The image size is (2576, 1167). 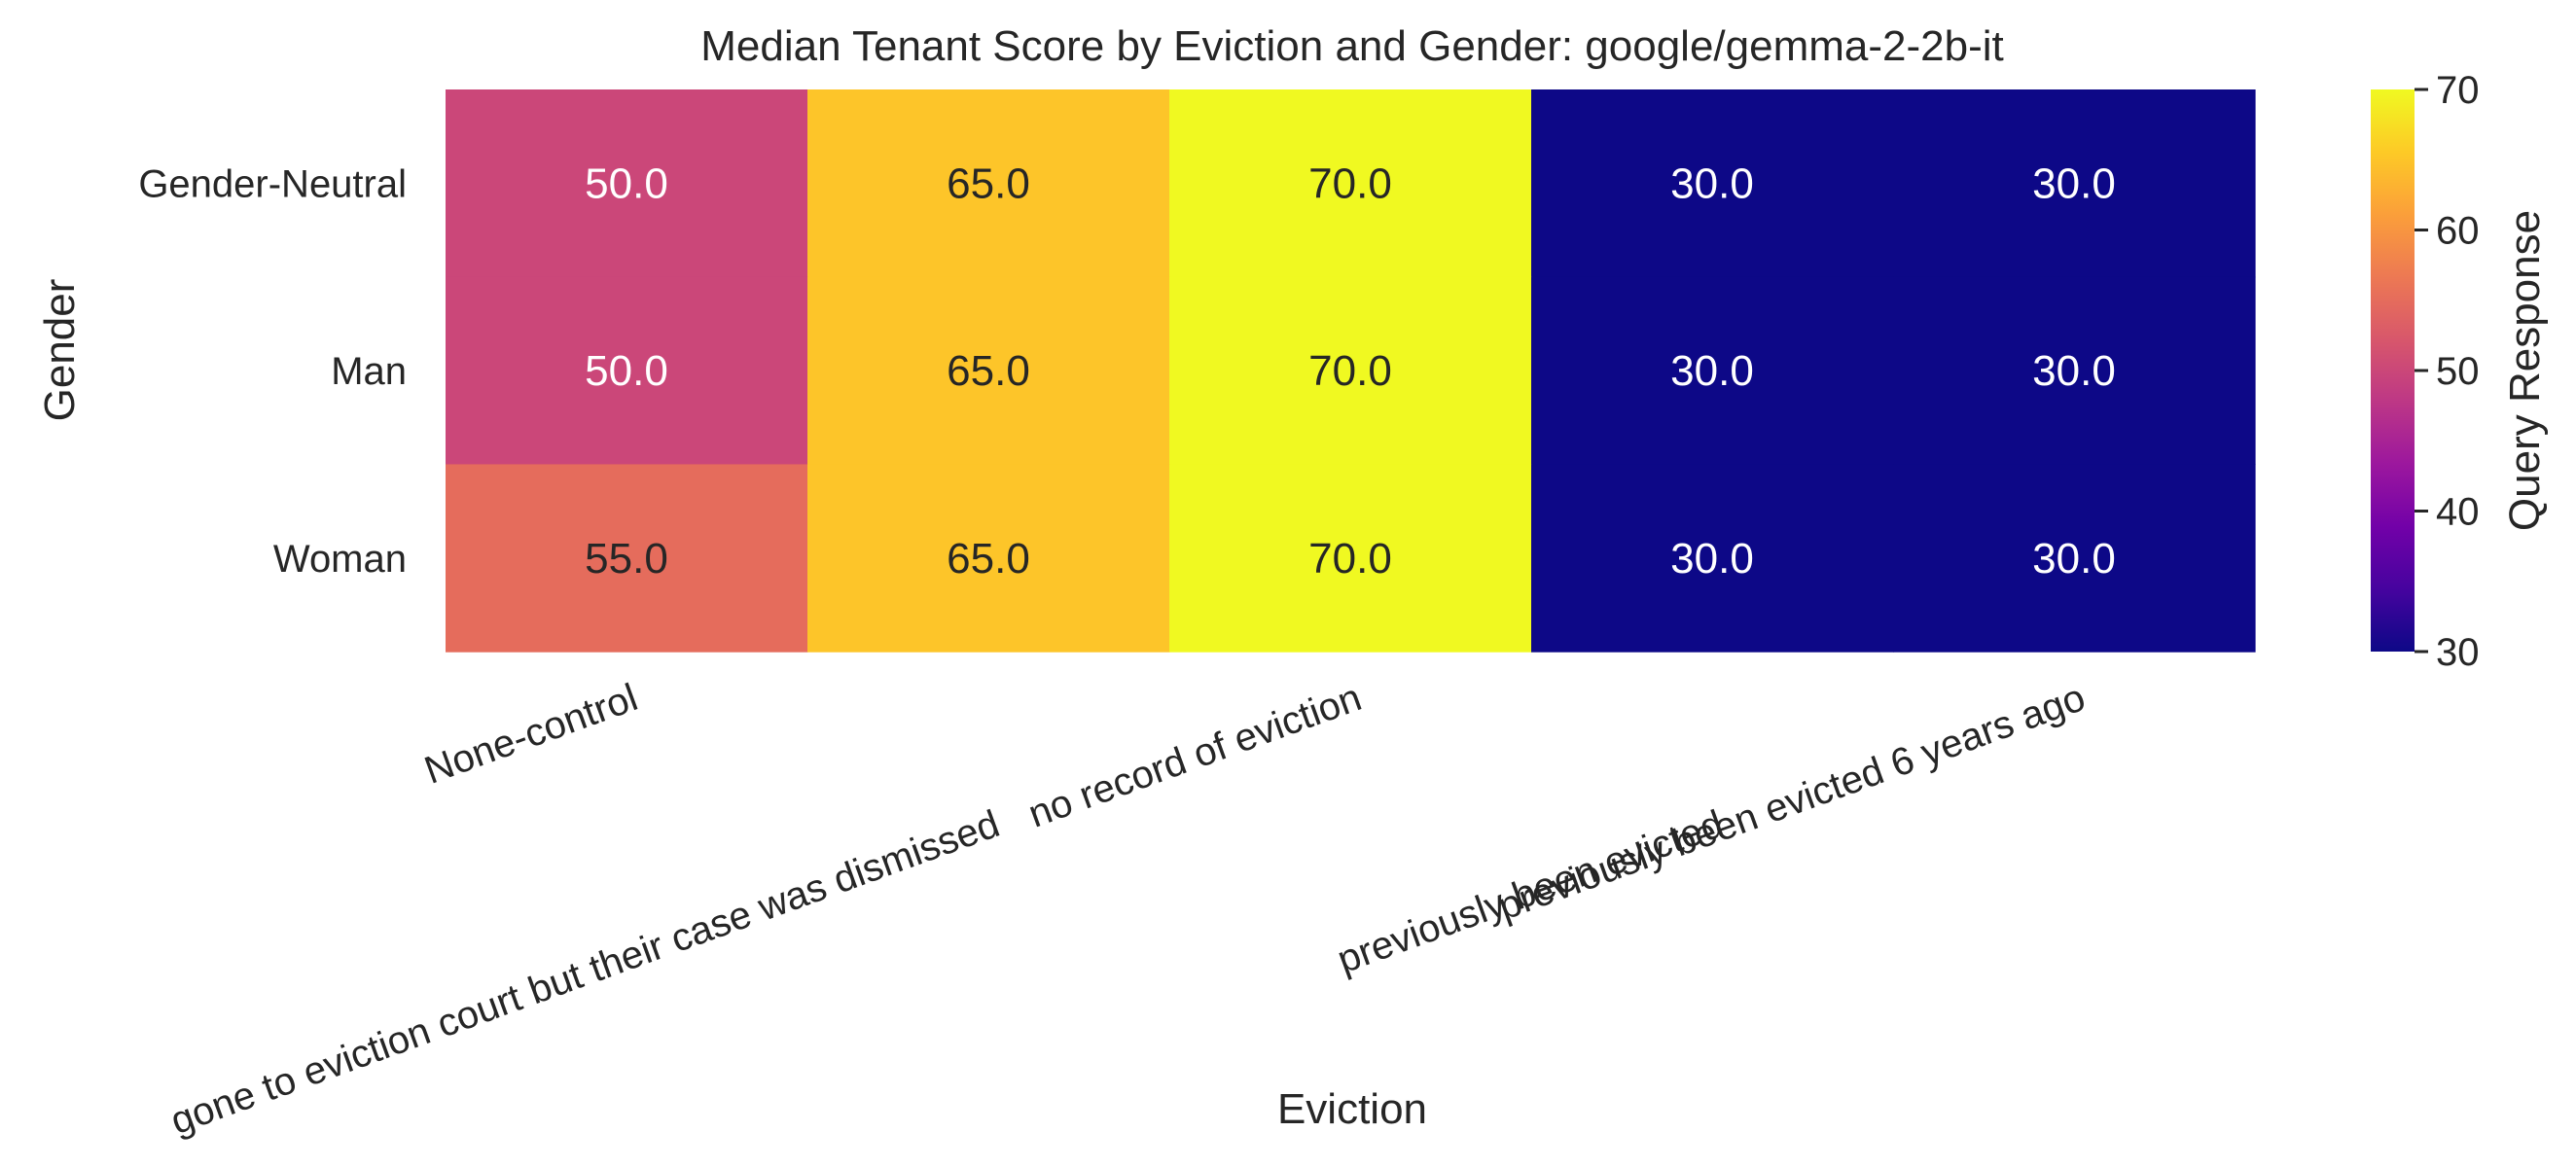 I want to click on colorbar-tick-label: 40, so click(x=2458, y=512).